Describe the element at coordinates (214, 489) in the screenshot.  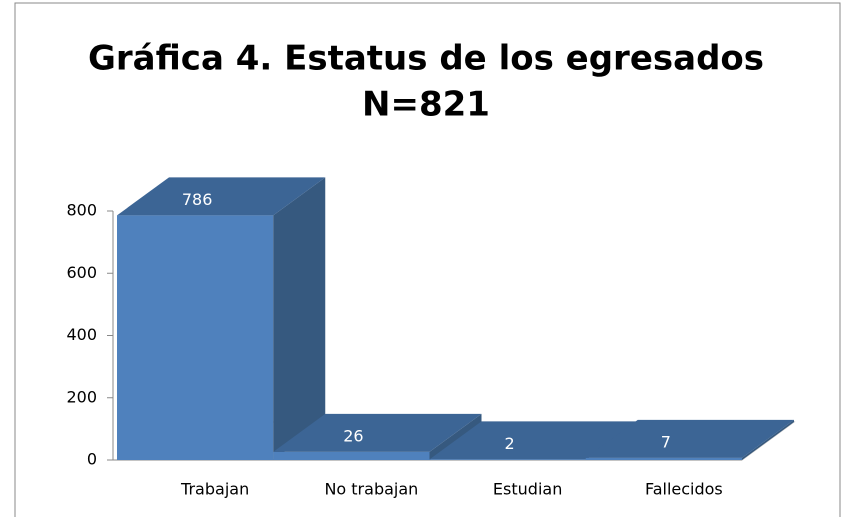
I see `x-tick-label: Trabajan` at that location.